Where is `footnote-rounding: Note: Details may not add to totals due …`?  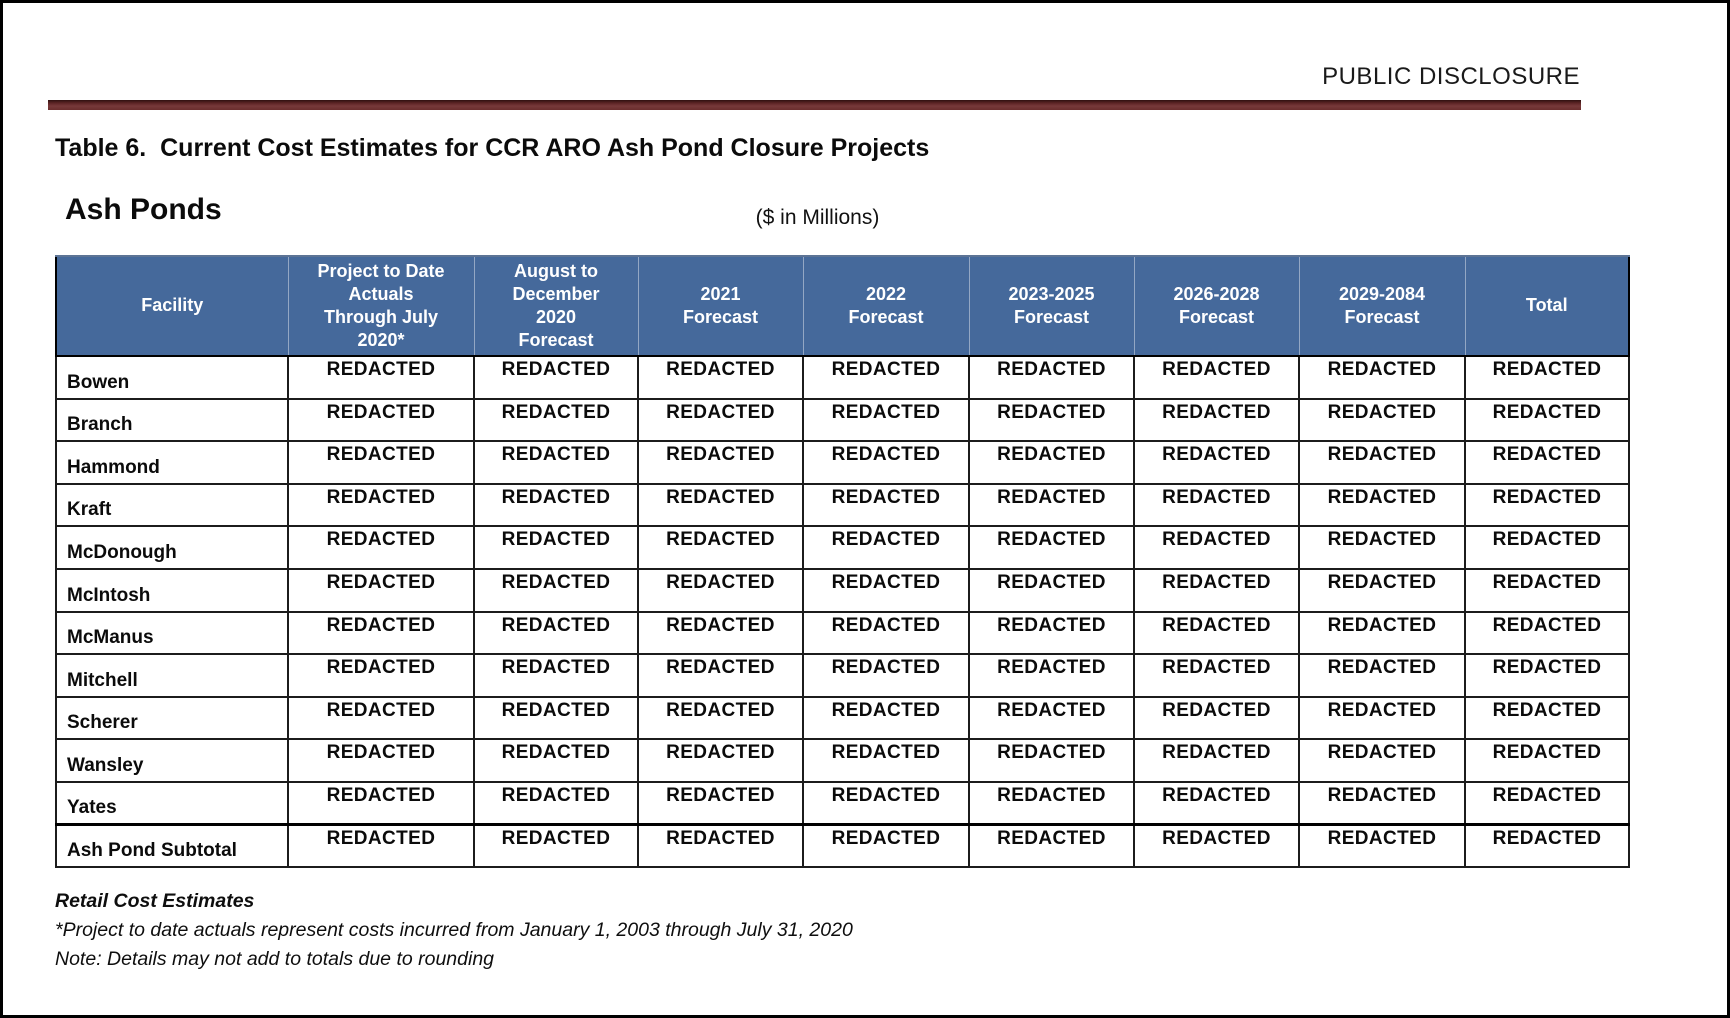
footnote-rounding: Note: Details may not add to totals due … is located at coordinates (275, 959).